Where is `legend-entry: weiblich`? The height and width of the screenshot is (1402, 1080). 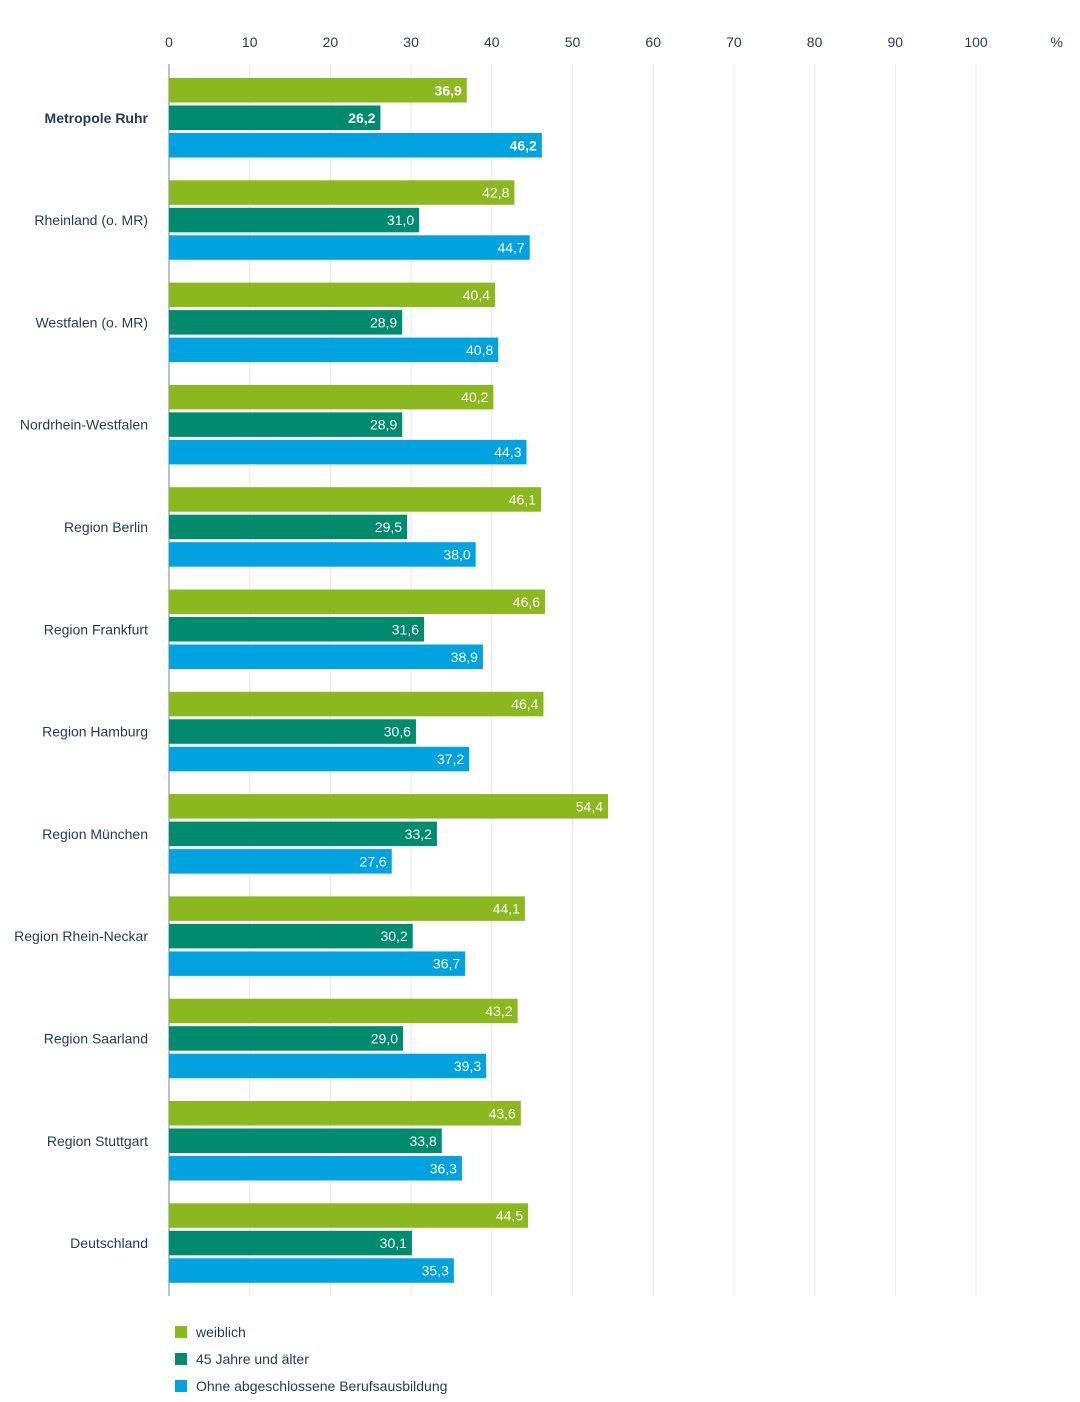
legend-entry: weiblich is located at coordinates (220, 1332).